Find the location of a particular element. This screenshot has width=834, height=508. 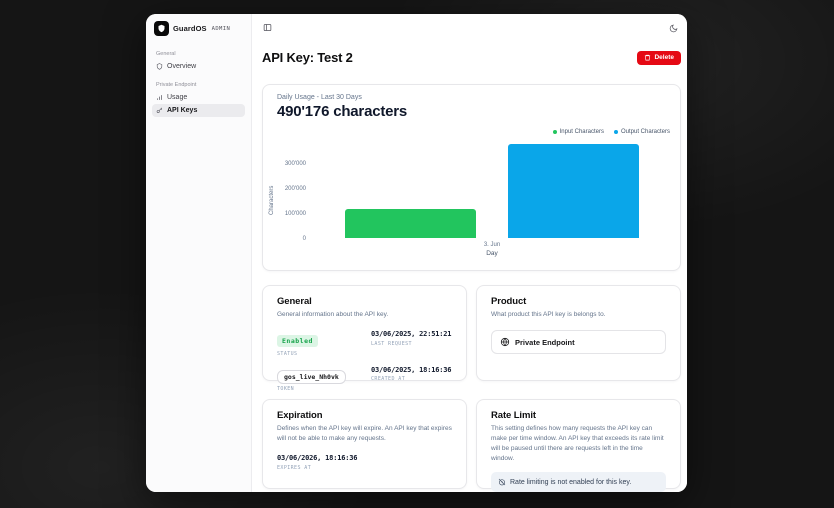

expiration-card-title: Expiration is located at coordinates (300, 415).